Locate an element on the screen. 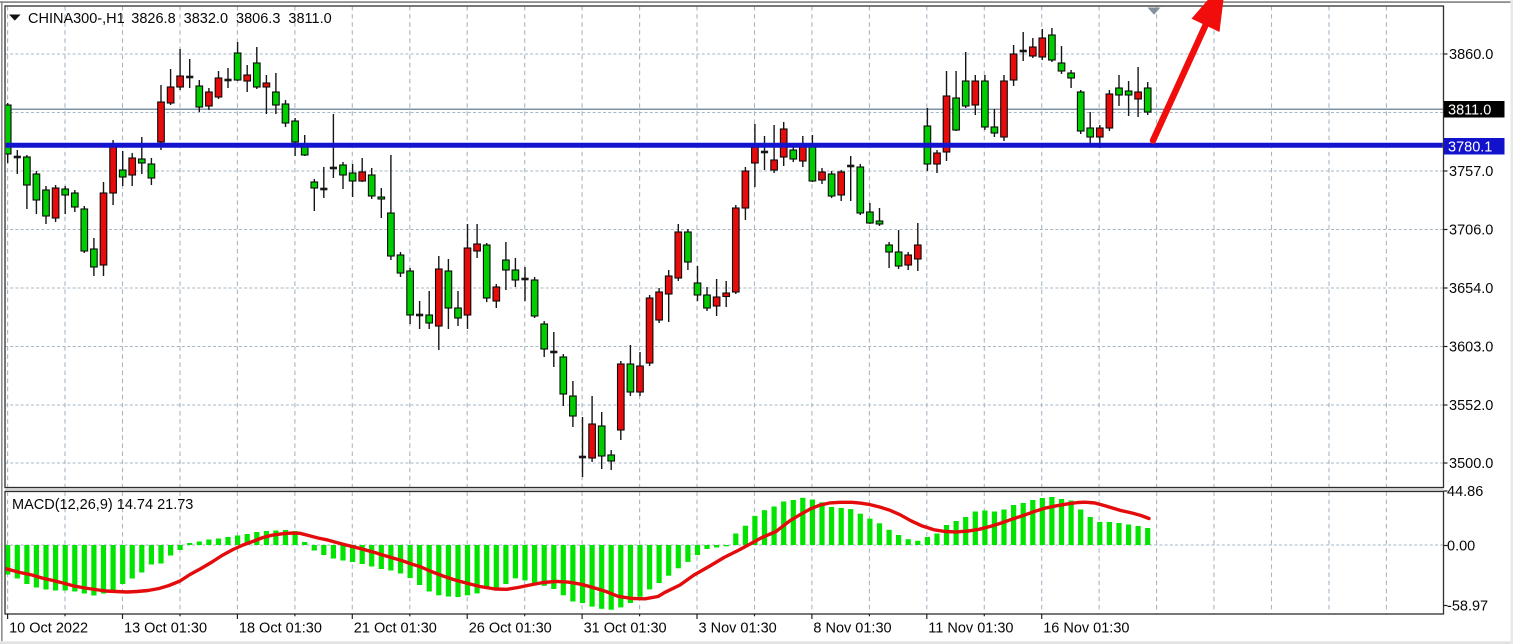 The width and height of the screenshot is (1513, 644). svg-text: 44.86 is located at coordinates (1465, 492).